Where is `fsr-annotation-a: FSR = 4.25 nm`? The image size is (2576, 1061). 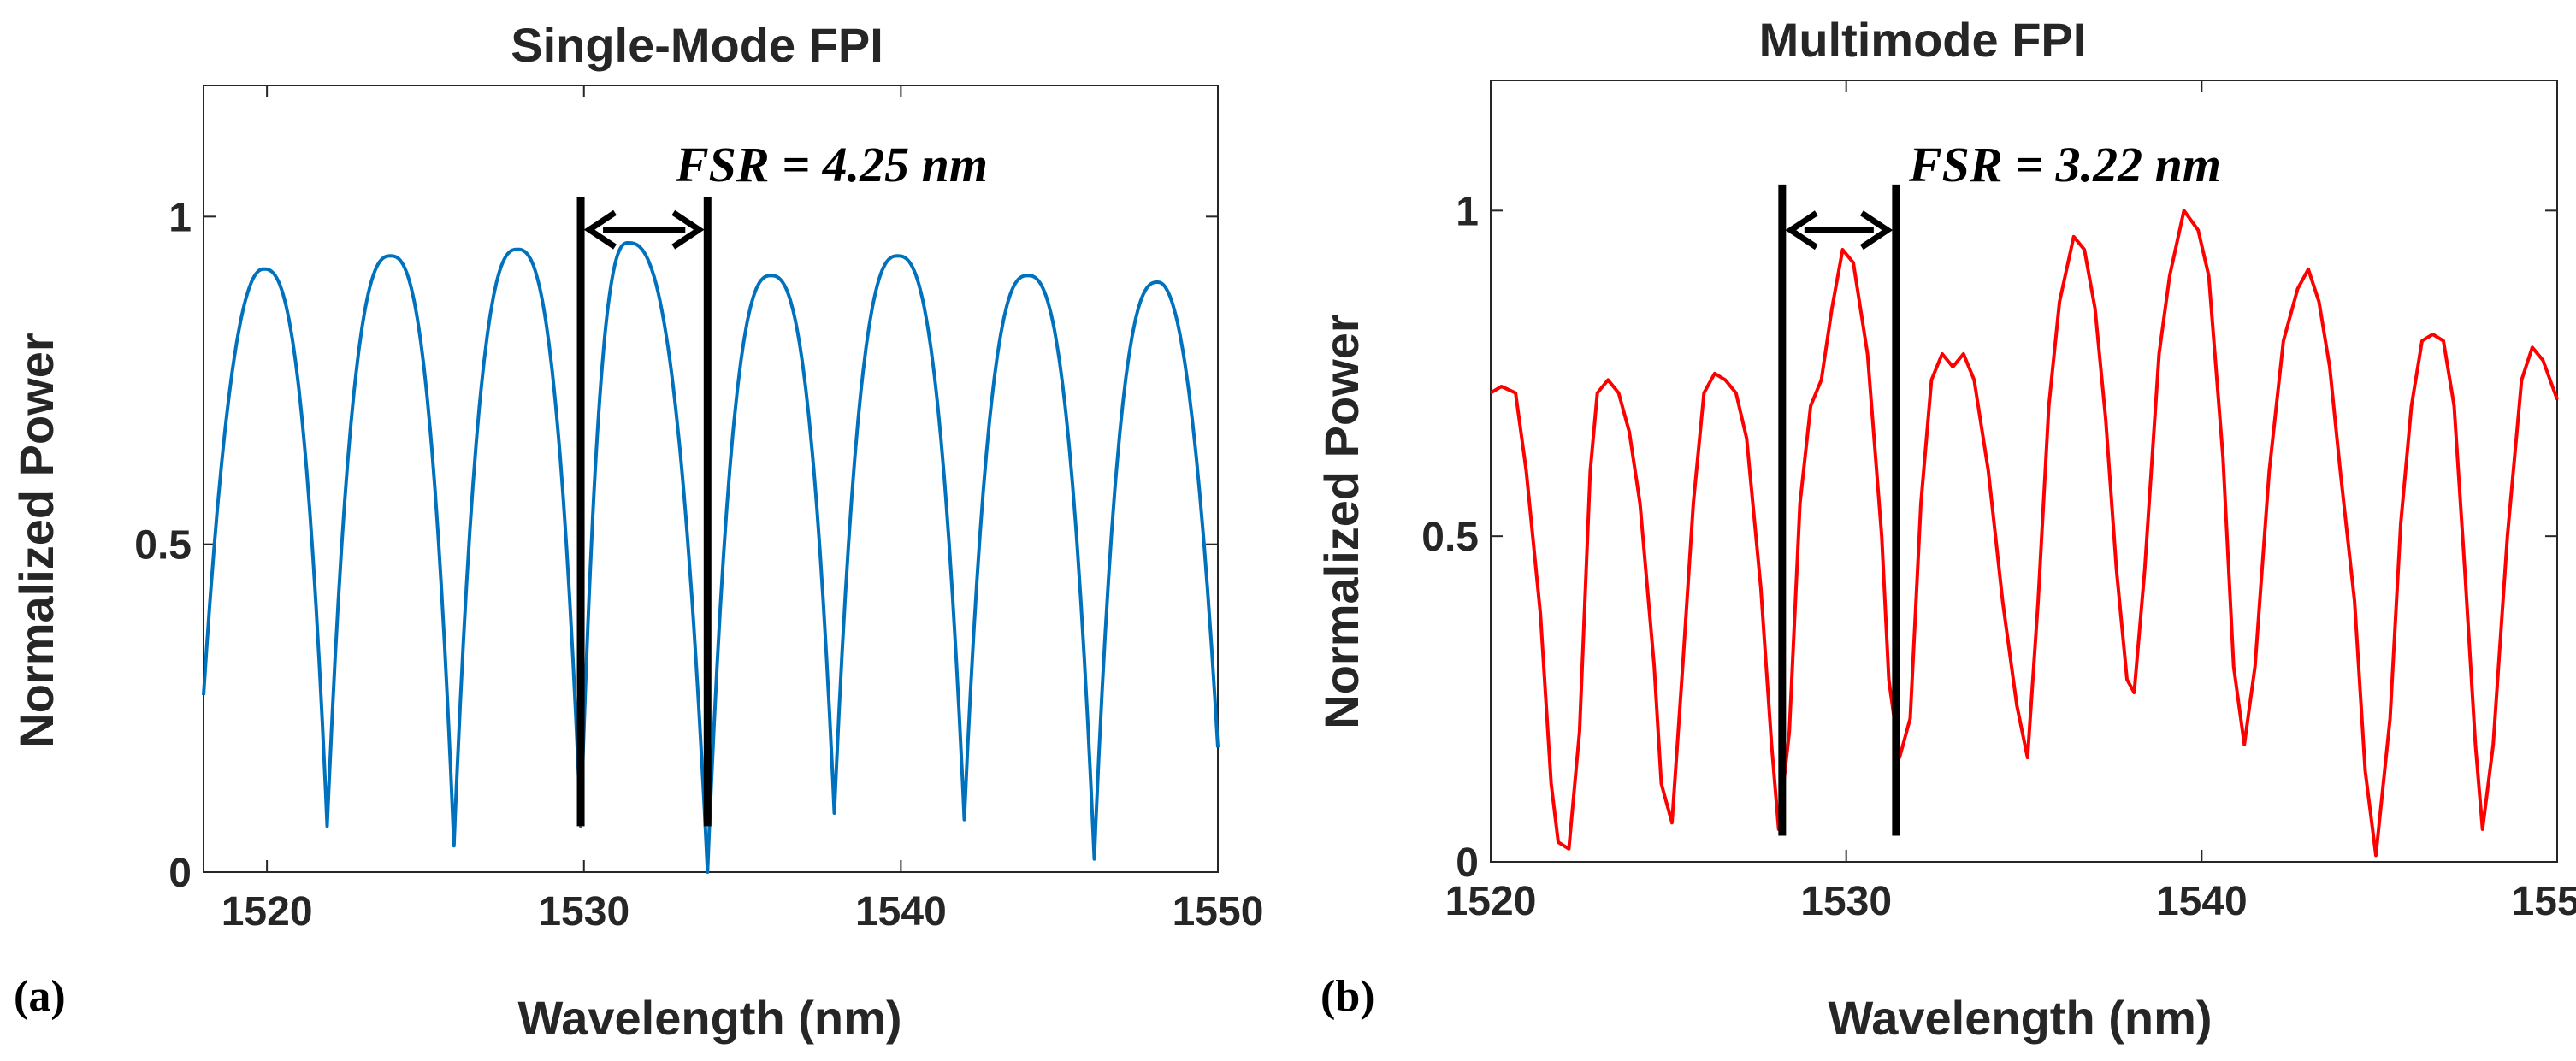
fsr-annotation-a: FSR = 4.25 nm is located at coordinates (831, 164).